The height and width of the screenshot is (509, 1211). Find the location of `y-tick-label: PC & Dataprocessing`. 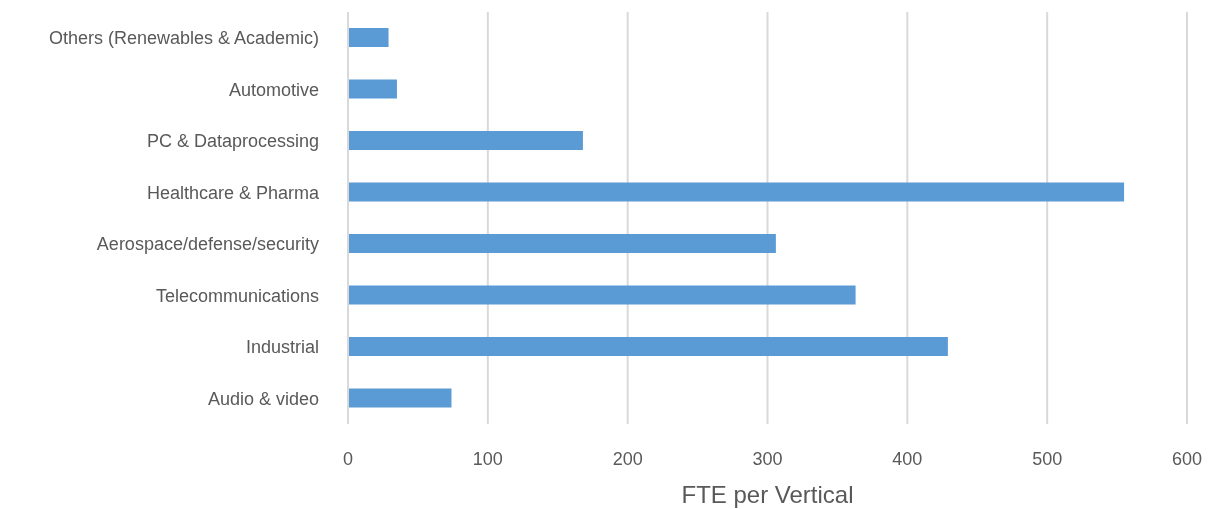

y-tick-label: PC & Dataprocessing is located at coordinates (232, 141).